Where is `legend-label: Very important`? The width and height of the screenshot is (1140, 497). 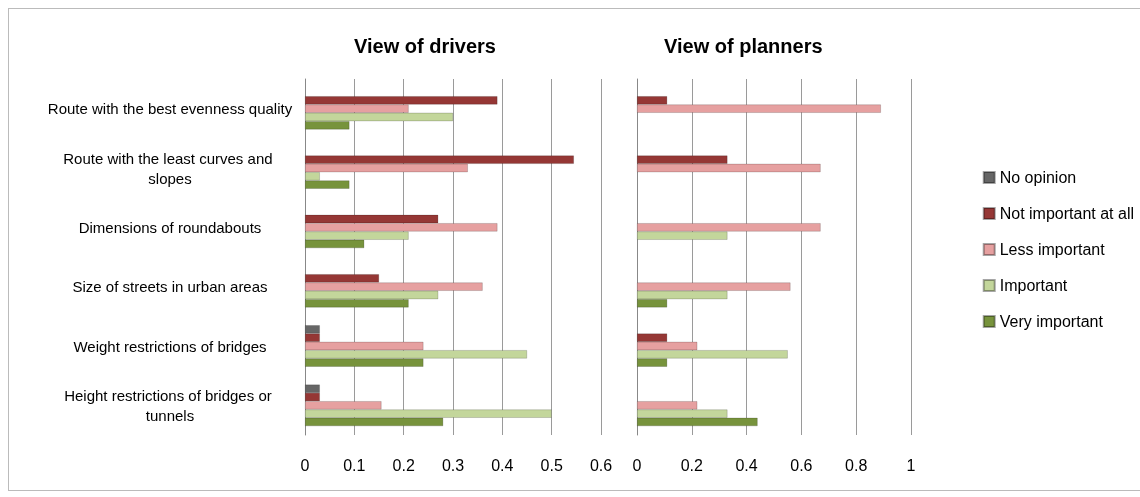
legend-label: Very important is located at coordinates (1051, 321).